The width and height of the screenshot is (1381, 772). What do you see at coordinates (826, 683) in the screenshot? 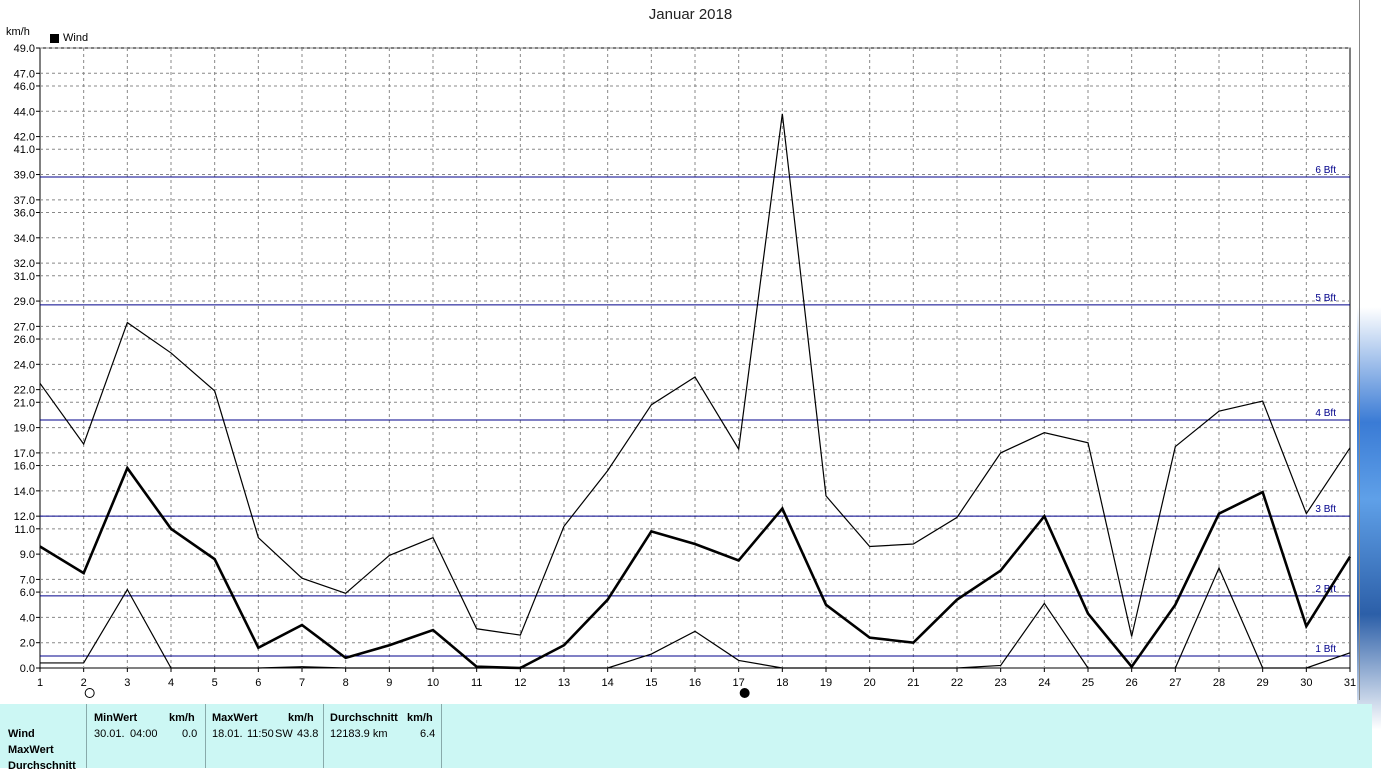
I see `x-tick-label: 19` at bounding box center [826, 683].